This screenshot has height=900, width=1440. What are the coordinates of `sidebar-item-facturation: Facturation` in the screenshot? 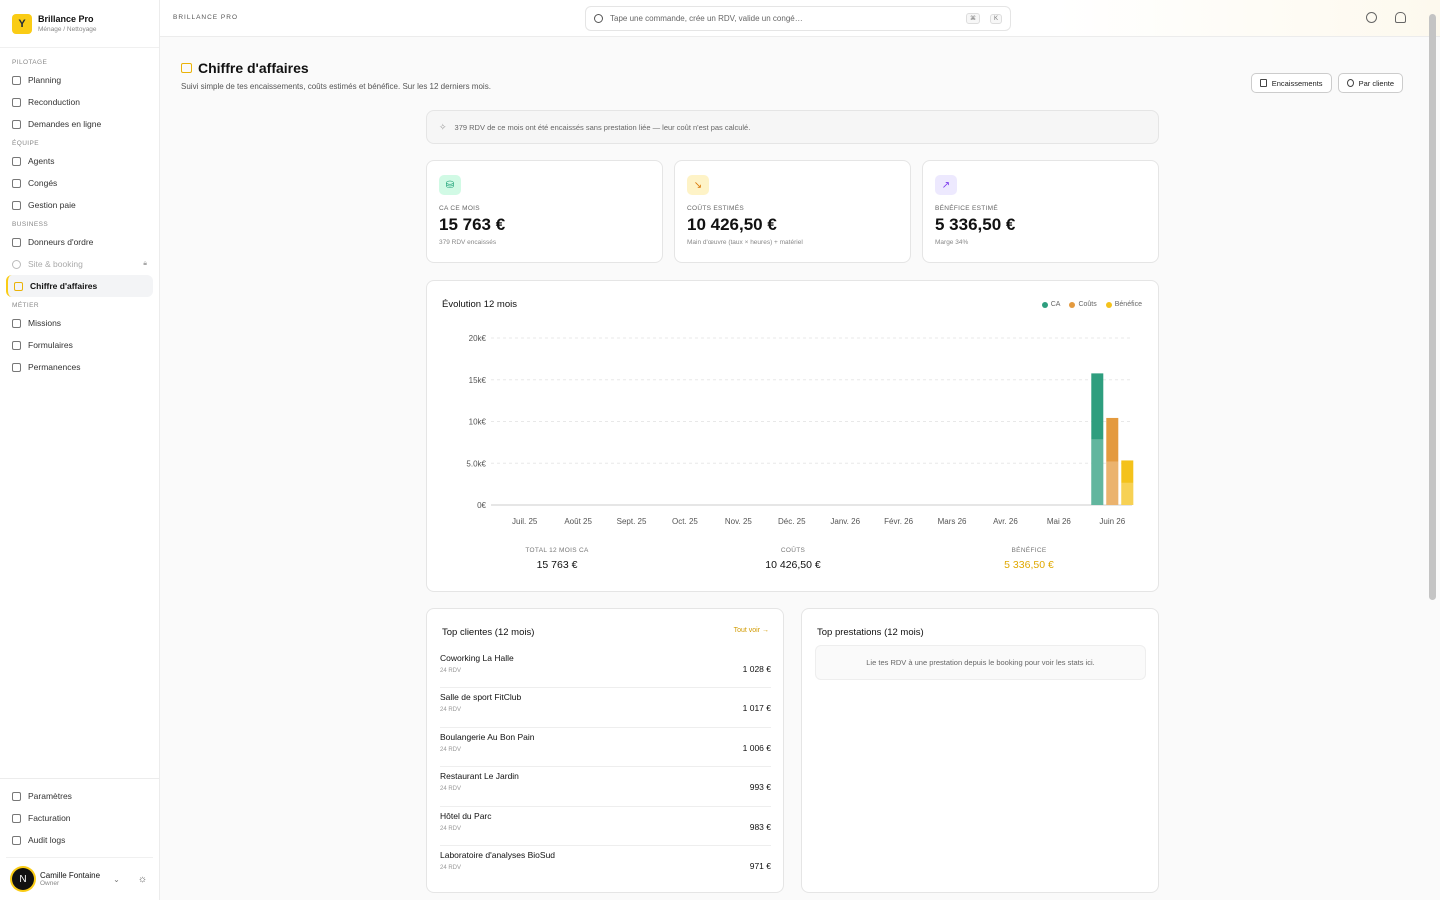 It's located at (79, 818).